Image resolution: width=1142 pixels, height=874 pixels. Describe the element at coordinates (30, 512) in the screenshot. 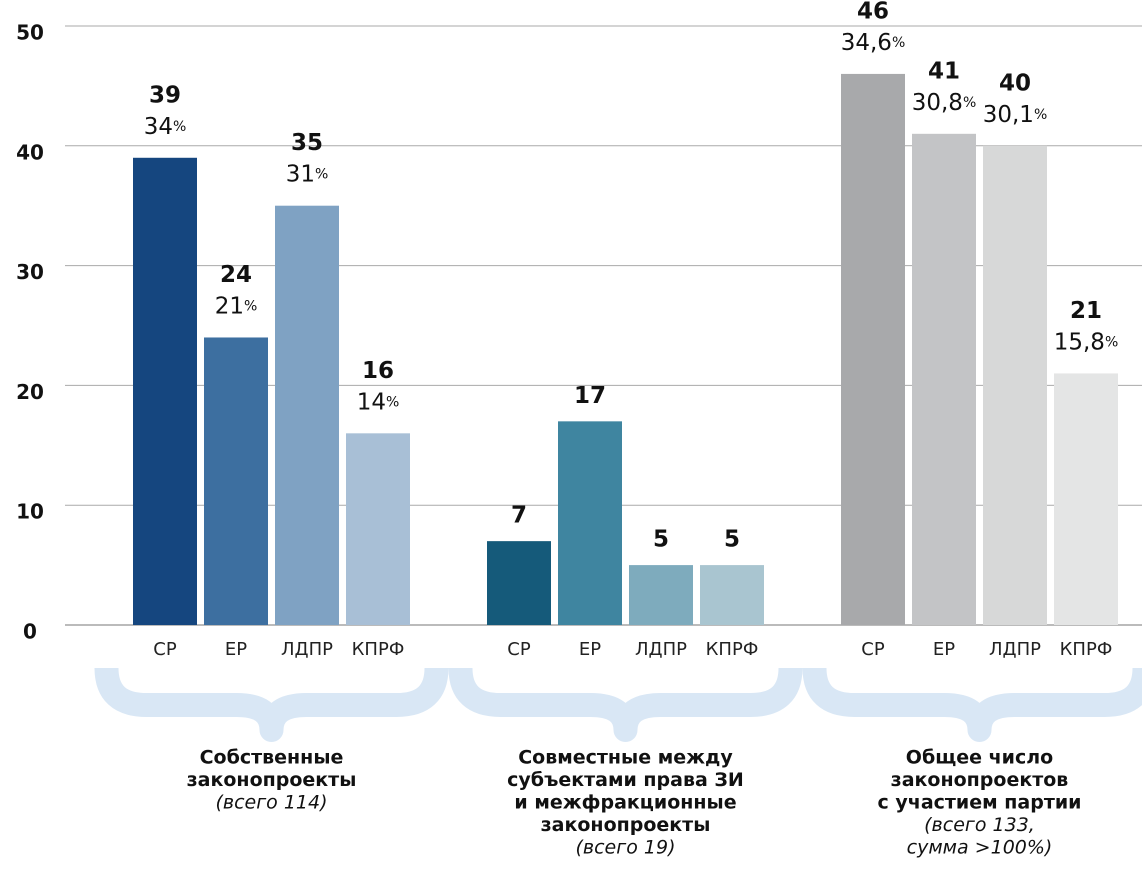

I see `y-tick-label: 10` at that location.